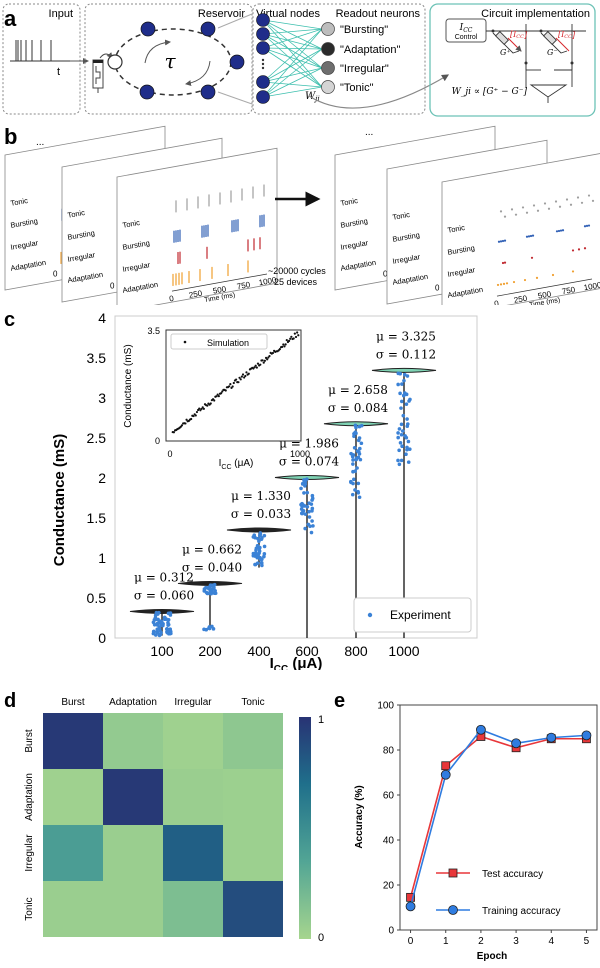 The image size is (600, 968). What do you see at coordinates (97, 438) in the screenshot?
I see `y-tick-label: 2.5` at bounding box center [97, 438].